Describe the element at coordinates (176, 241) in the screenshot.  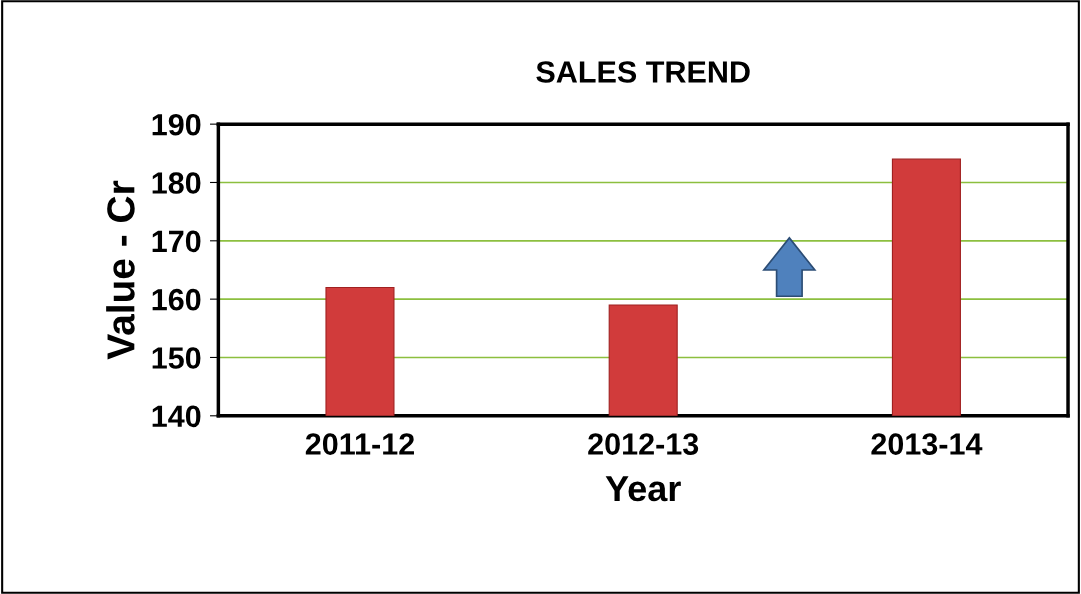
I see `y-tick-label: 170` at that location.